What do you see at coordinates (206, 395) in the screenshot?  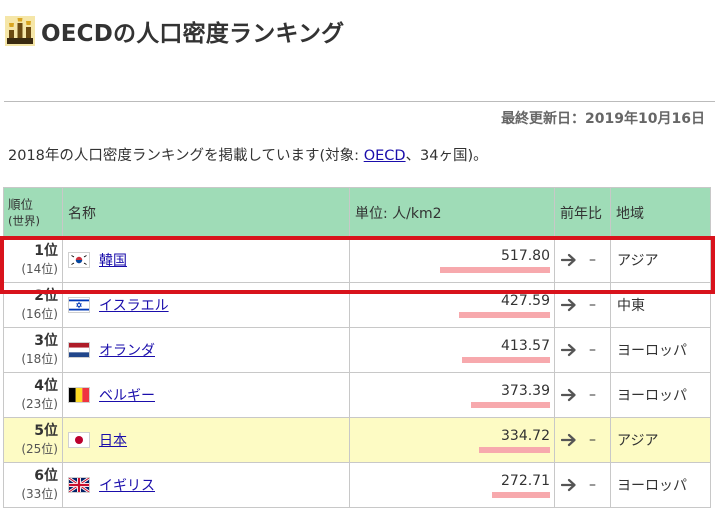 I see `name-cell: ベルギー` at bounding box center [206, 395].